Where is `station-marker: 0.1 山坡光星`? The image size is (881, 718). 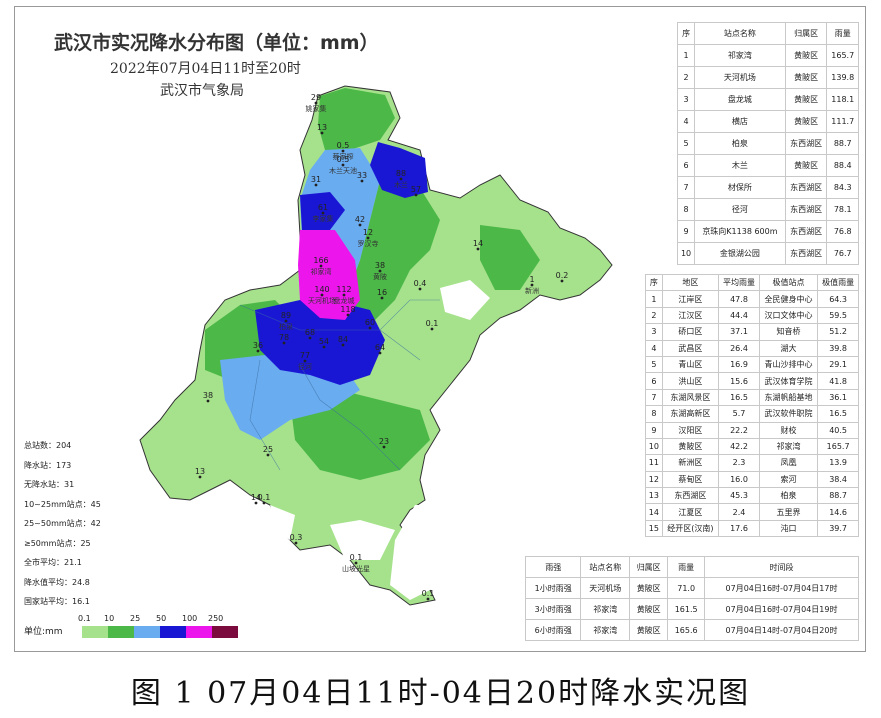 station-marker: 0.1 山坡光星 is located at coordinates (356, 563).